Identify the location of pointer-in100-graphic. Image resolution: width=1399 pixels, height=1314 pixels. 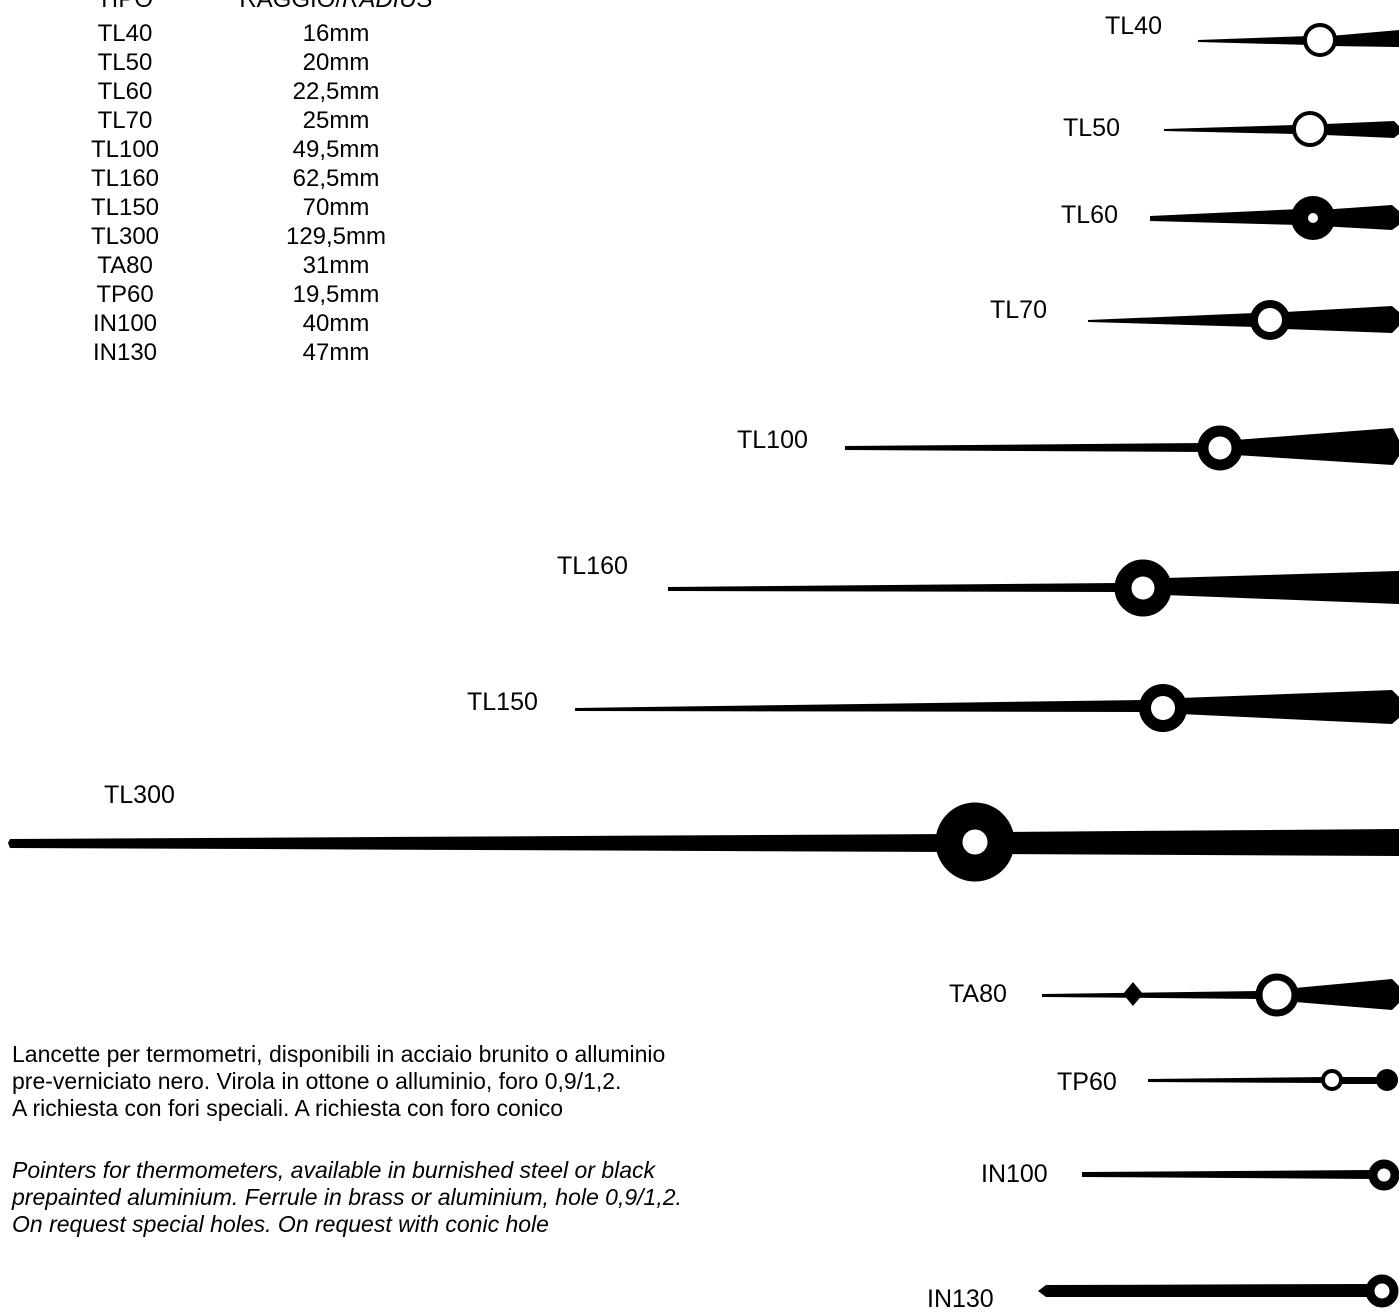
(1240, 1175).